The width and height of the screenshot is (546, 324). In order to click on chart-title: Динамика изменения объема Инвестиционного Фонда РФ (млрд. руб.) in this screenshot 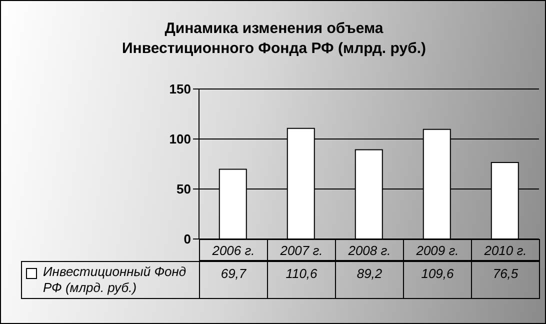, I will do `click(274, 39)`.